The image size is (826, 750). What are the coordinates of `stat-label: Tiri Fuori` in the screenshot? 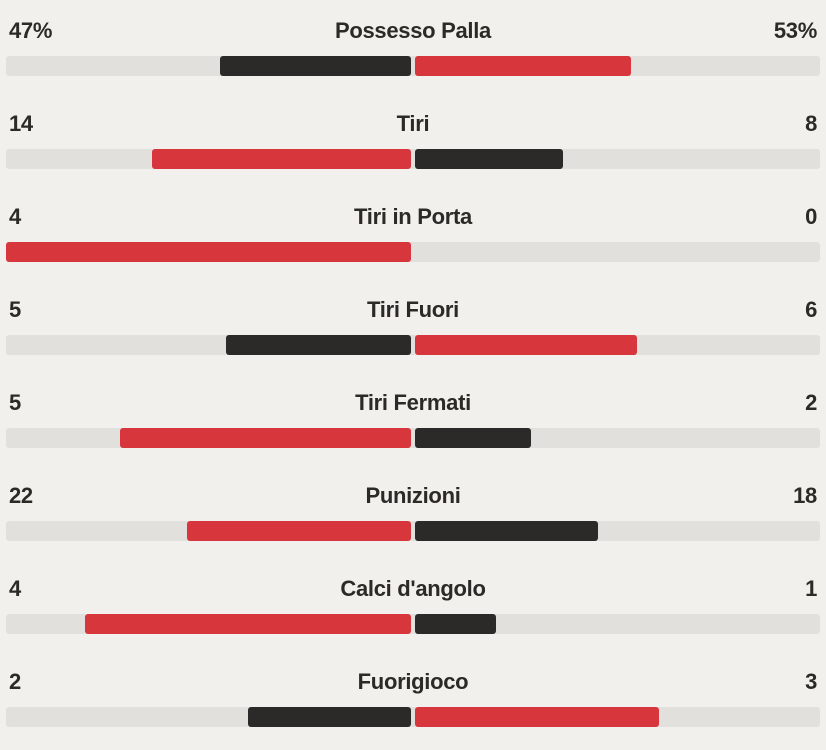 It's located at (413, 309).